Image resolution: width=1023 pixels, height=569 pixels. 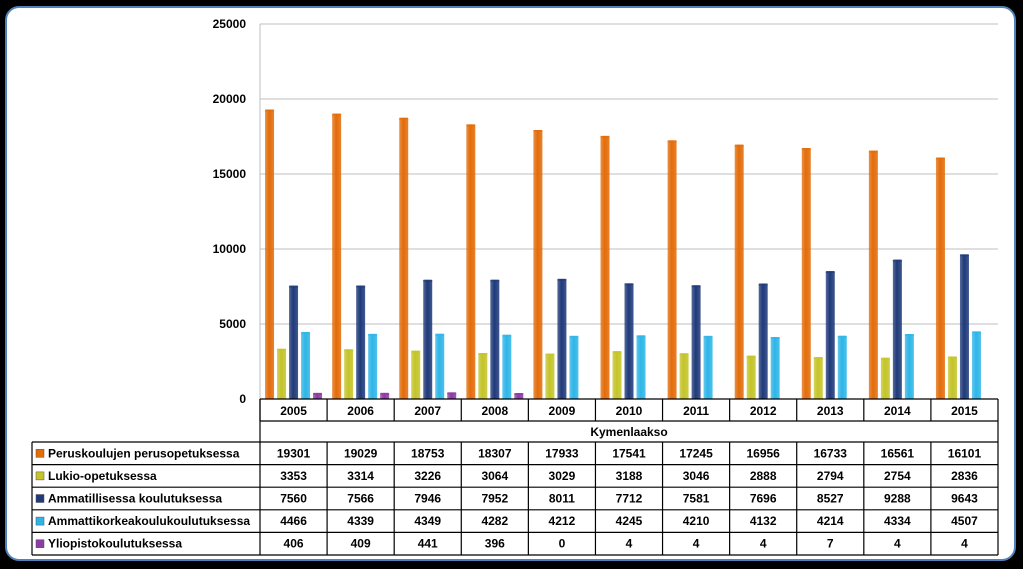 What do you see at coordinates (495, 544) in the screenshot?
I see `data-label: 396` at bounding box center [495, 544].